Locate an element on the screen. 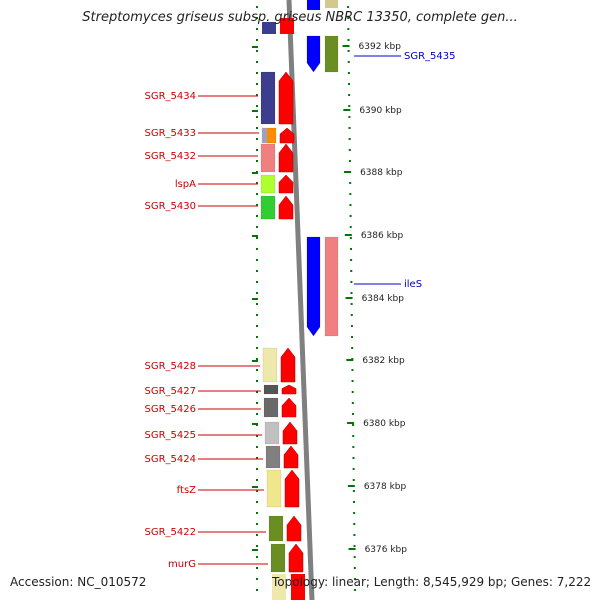 The image size is (600, 600). gene-murg: murG is located at coordinates (236, 558).